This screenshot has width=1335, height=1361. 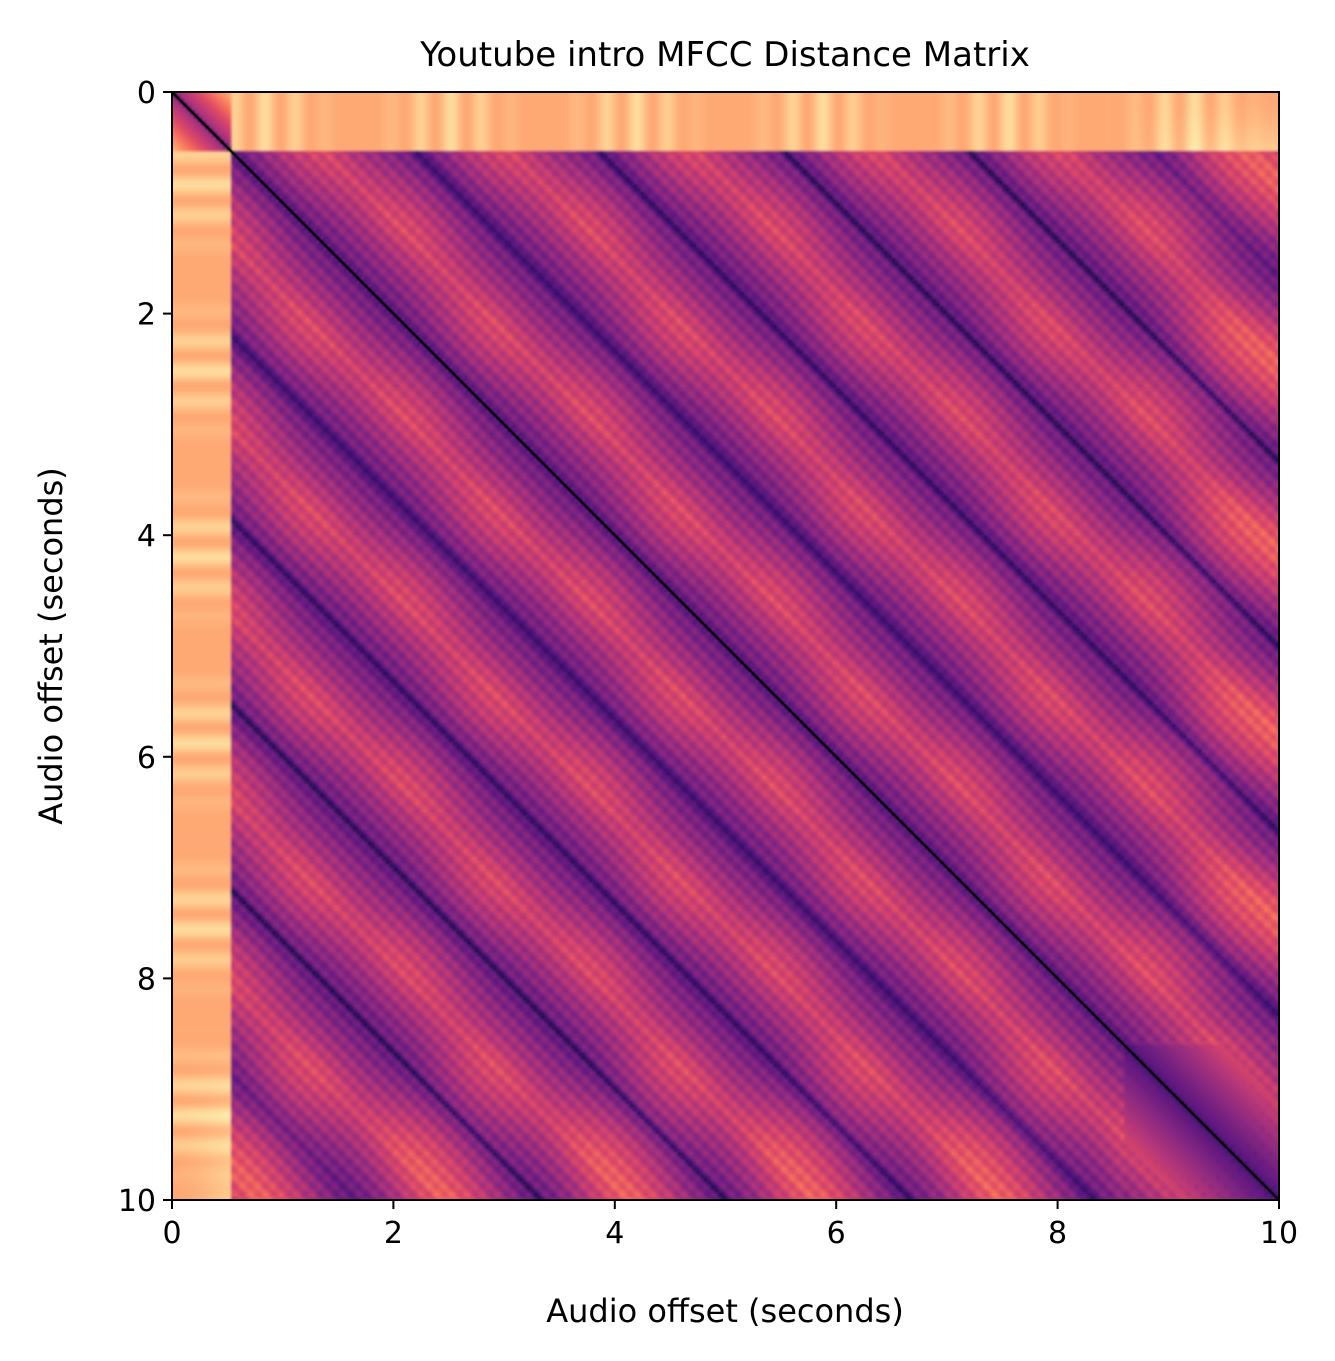 I want to click on y-tick-label: 10, so click(x=137, y=1201).